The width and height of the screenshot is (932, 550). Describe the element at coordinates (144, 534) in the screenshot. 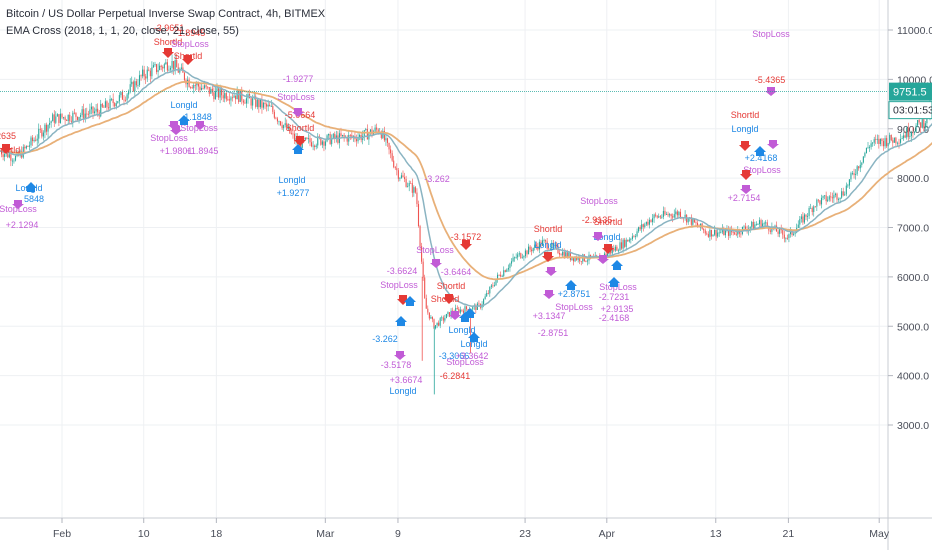

I see `x-tick-label: 10` at that location.